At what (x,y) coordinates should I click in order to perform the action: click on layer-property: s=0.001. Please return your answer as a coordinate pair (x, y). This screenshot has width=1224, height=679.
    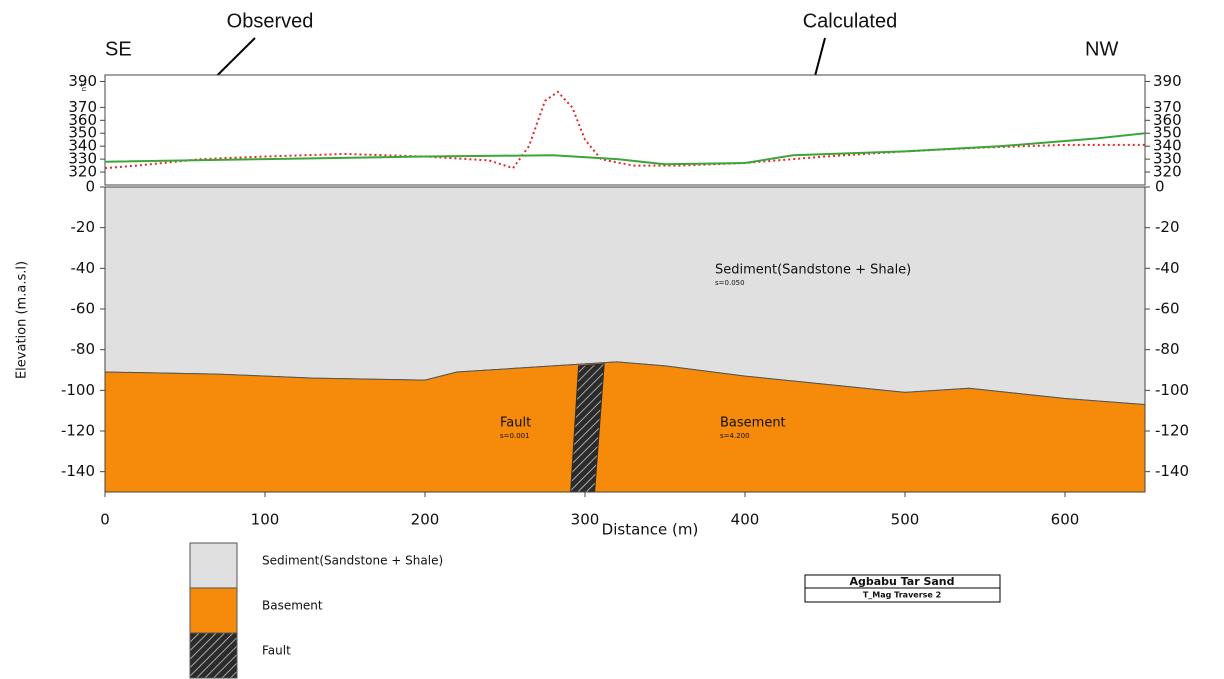
    Looking at the image, I should click on (515, 436).